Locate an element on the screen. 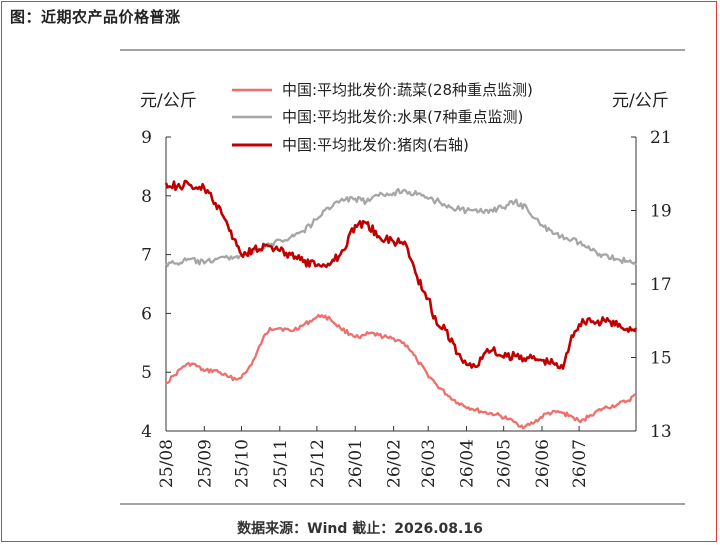  legend-label: 中国:平均批发价:蔬菜(28种重点监测) is located at coordinates (407, 90).